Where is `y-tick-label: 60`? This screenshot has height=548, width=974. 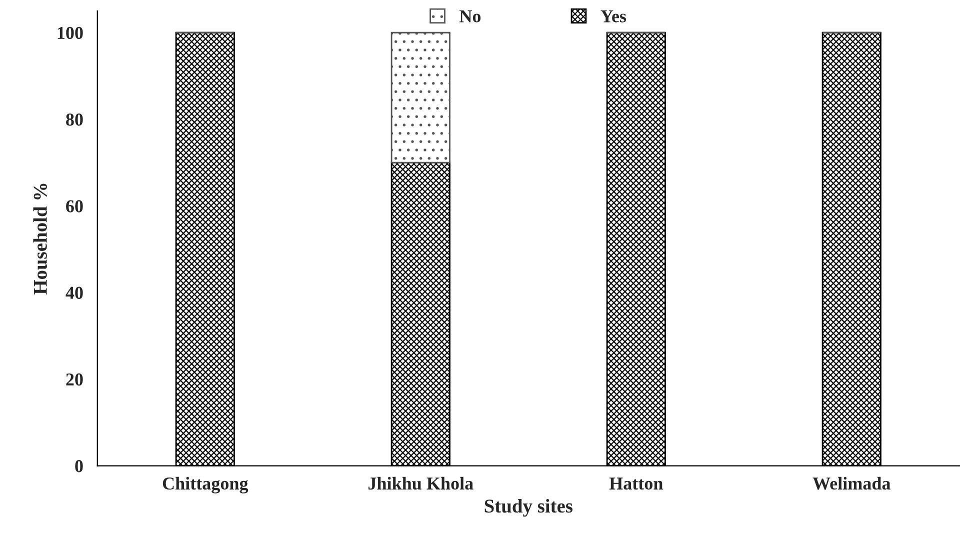
y-tick-label: 60 is located at coordinates (74, 206).